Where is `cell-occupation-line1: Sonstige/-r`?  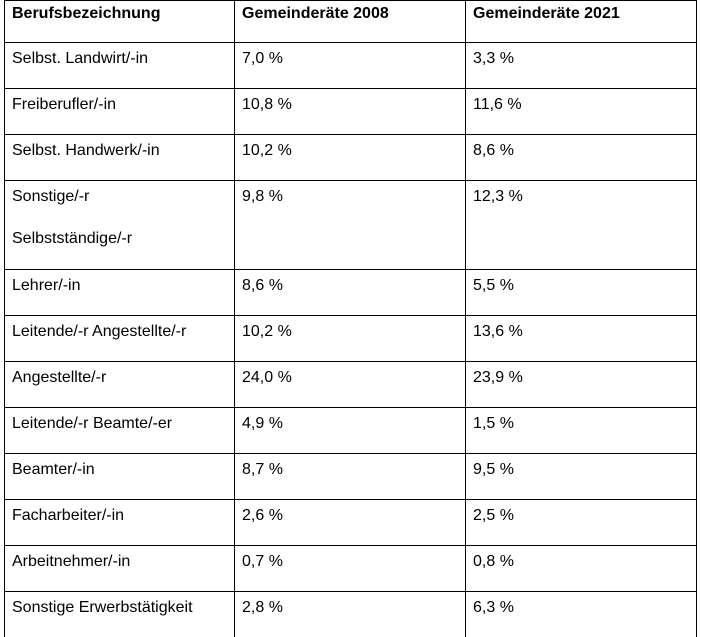
cell-occupation-line1: Sonstige/-r is located at coordinates (50, 196).